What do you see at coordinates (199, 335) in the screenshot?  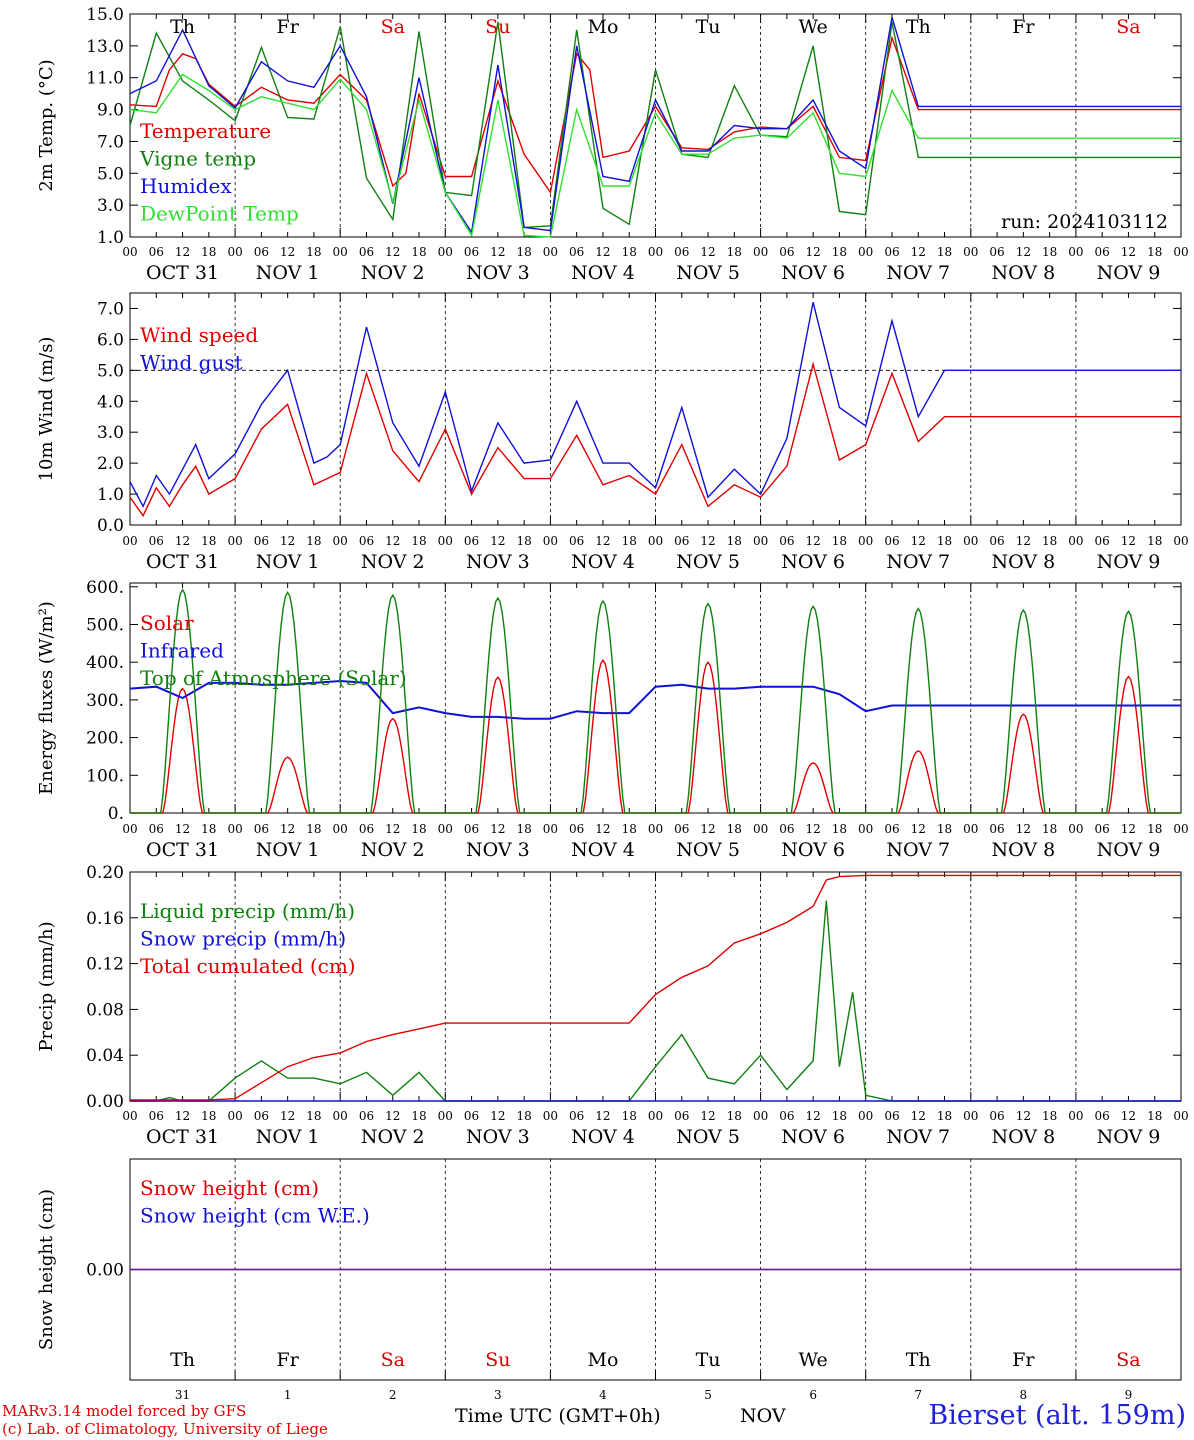 I see `legend-entry: Wind speed` at bounding box center [199, 335].